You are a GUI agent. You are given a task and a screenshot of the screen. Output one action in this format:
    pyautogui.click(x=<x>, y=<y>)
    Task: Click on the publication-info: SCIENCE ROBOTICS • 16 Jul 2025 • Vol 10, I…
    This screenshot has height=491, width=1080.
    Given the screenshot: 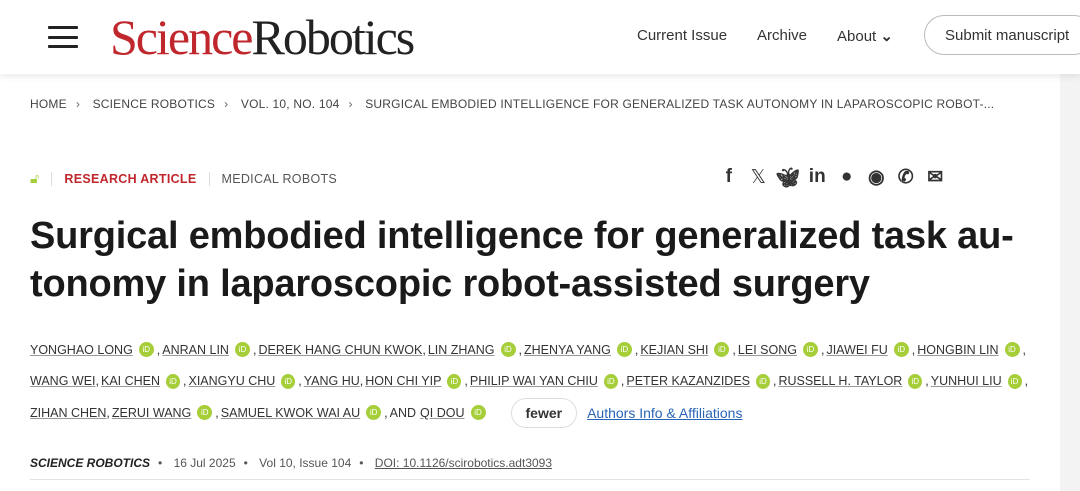 What is the action you would take?
    pyautogui.click(x=291, y=463)
    